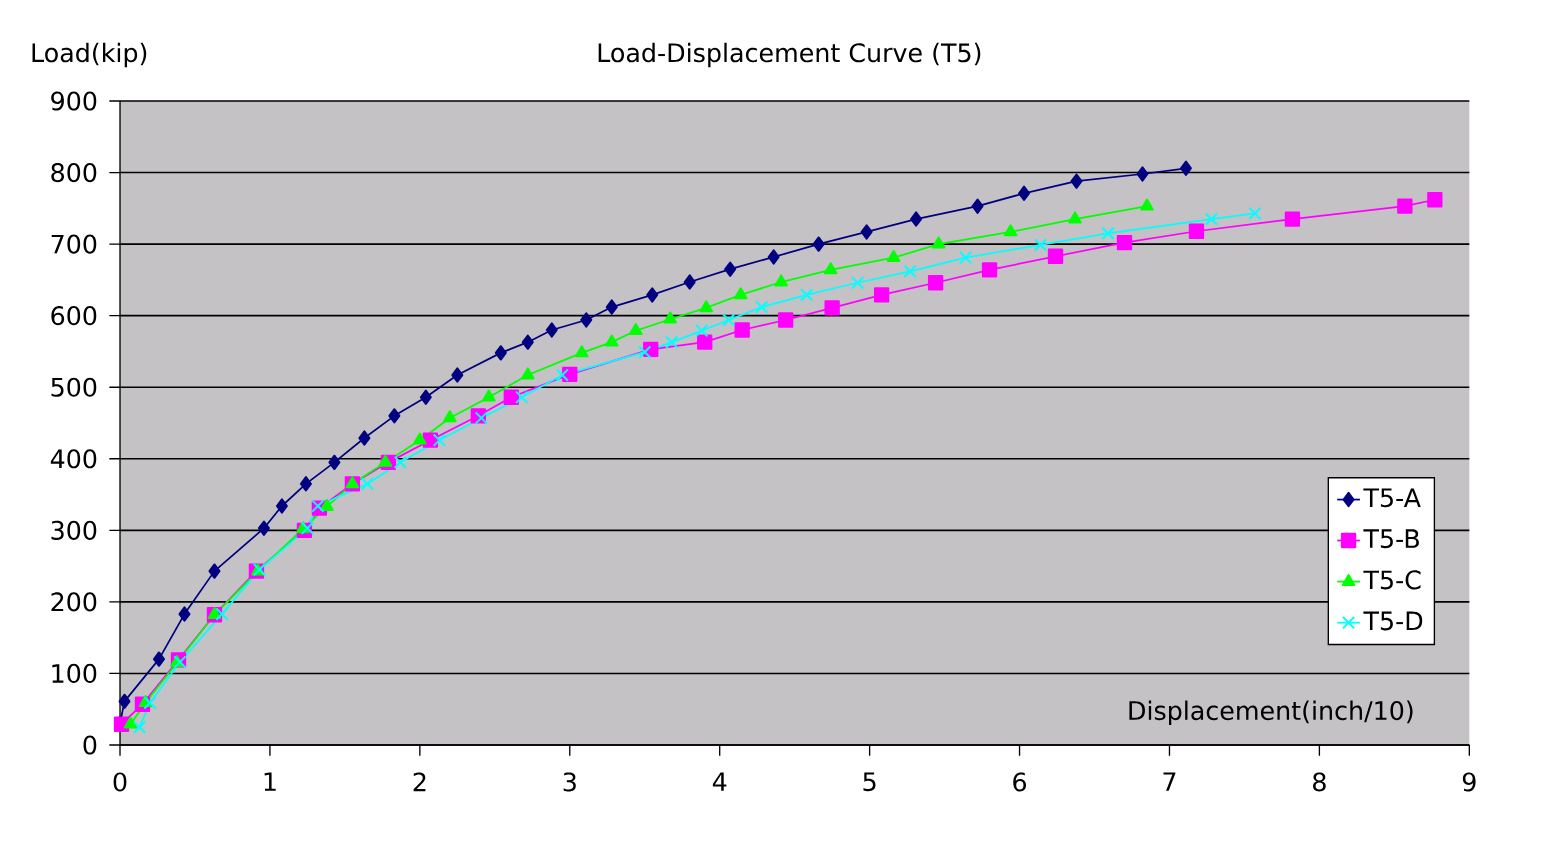  I want to click on legend-label: T5-C, so click(1392, 580).